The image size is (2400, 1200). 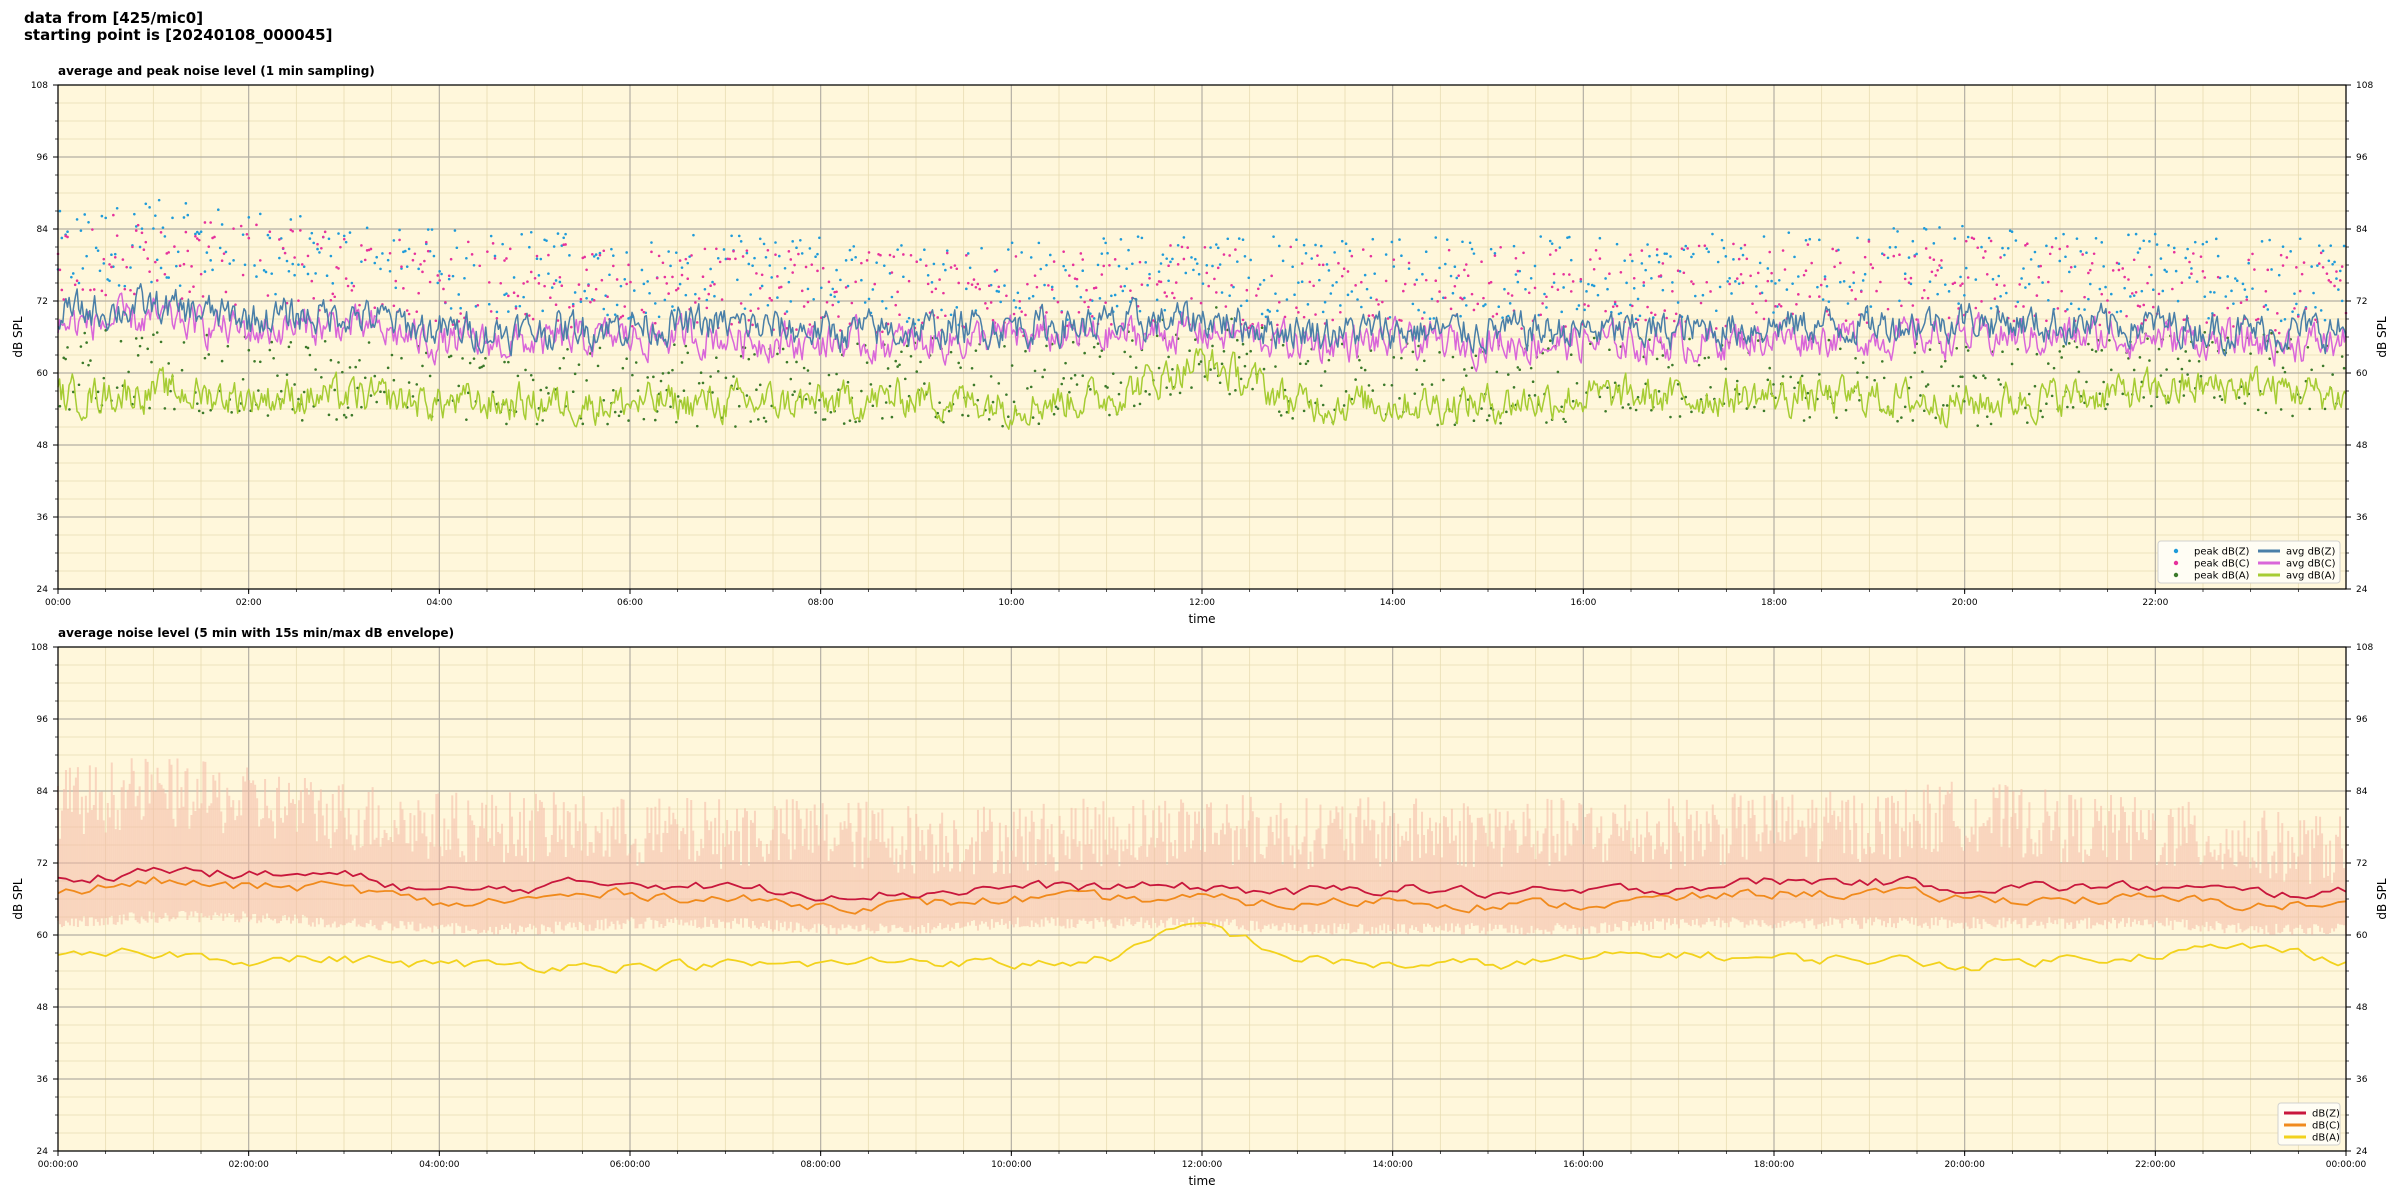 I want to click on chart2-ytick-label: 108, so click(x=39, y=648).